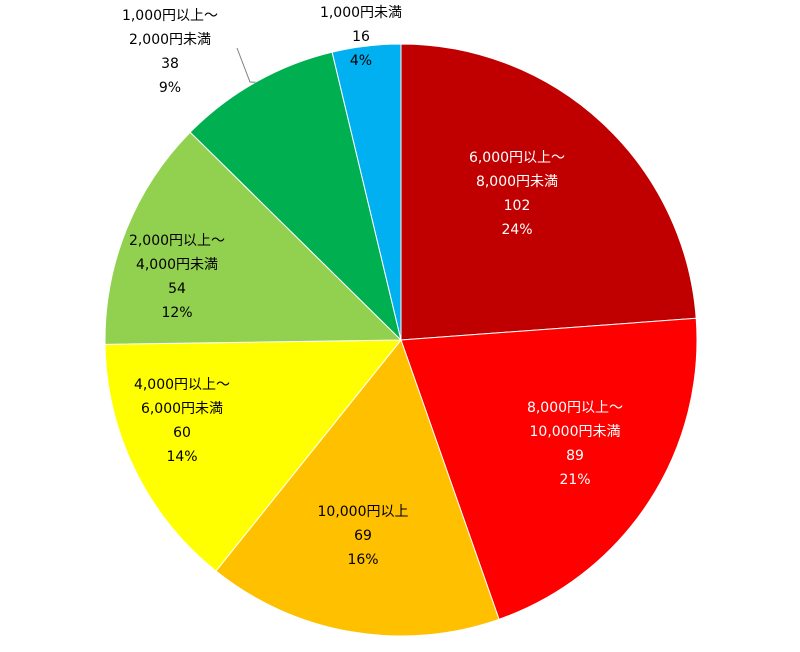  What do you see at coordinates (182, 421) in the screenshot?
I see `data-label-4: 4,000円以上～ 6,000円未満 60 14%` at bounding box center [182, 421].